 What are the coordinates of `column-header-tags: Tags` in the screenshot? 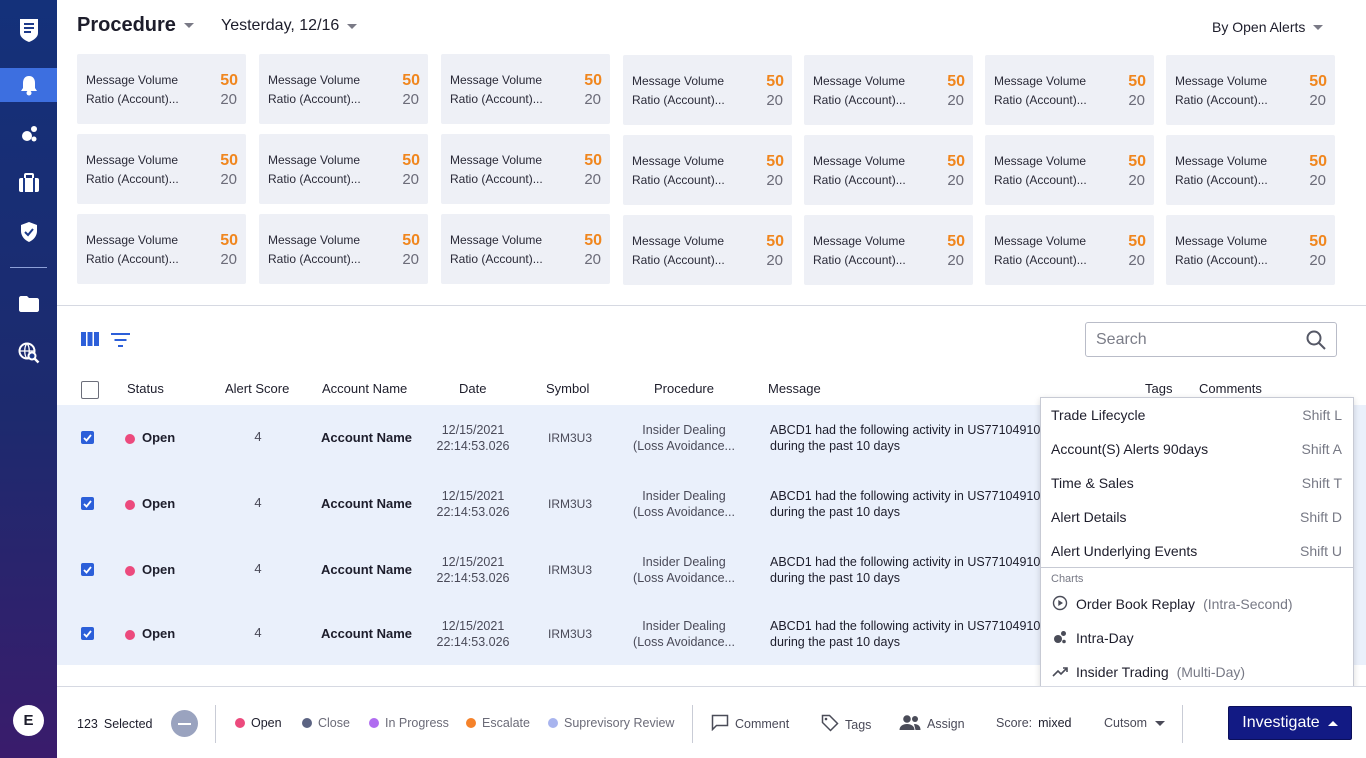 It's located at (1159, 388).